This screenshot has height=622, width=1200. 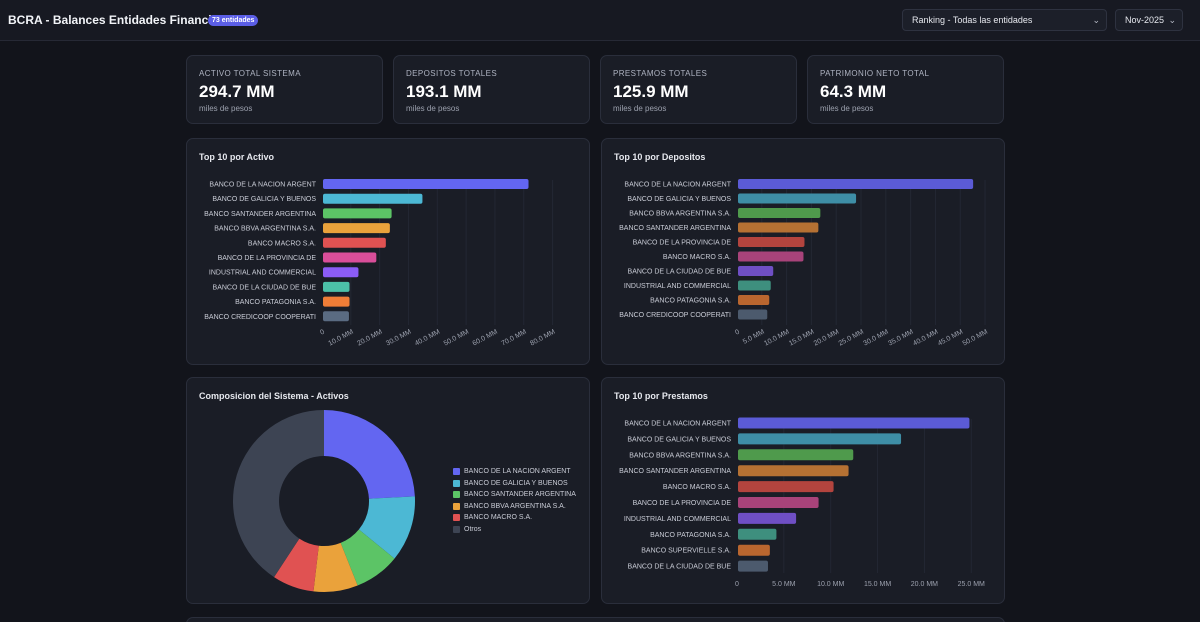 What do you see at coordinates (542, 338) in the screenshot?
I see `x-tick-label: 80.0 MM` at bounding box center [542, 338].